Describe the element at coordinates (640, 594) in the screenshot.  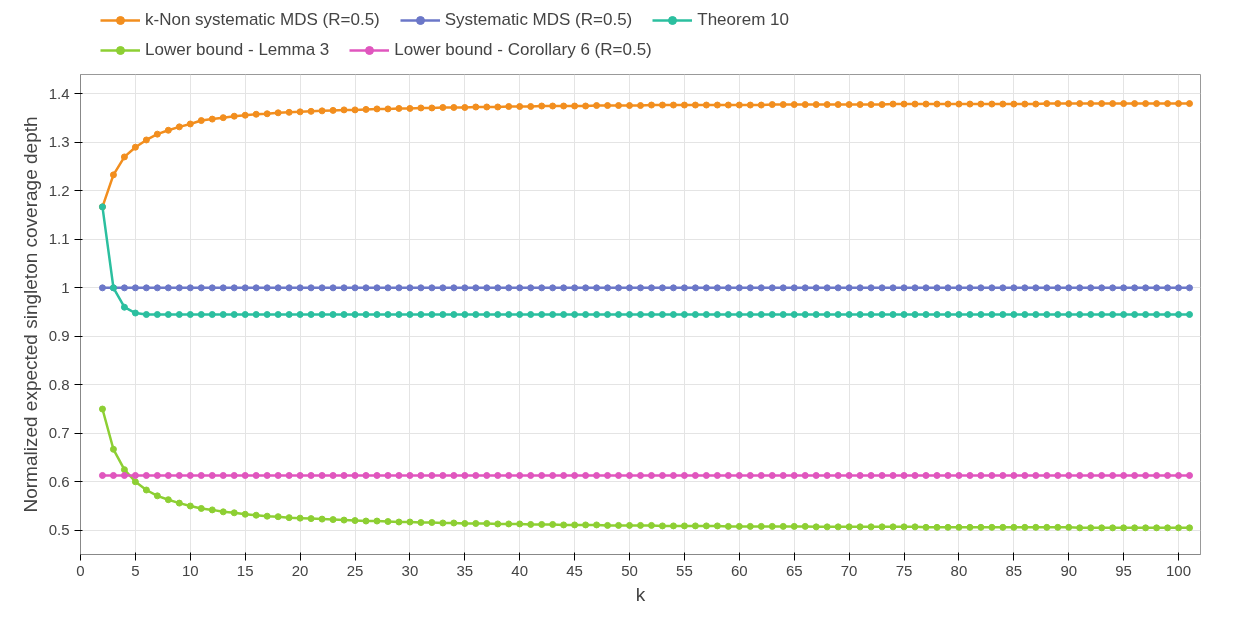
I see `x-axis-title: k` at that location.